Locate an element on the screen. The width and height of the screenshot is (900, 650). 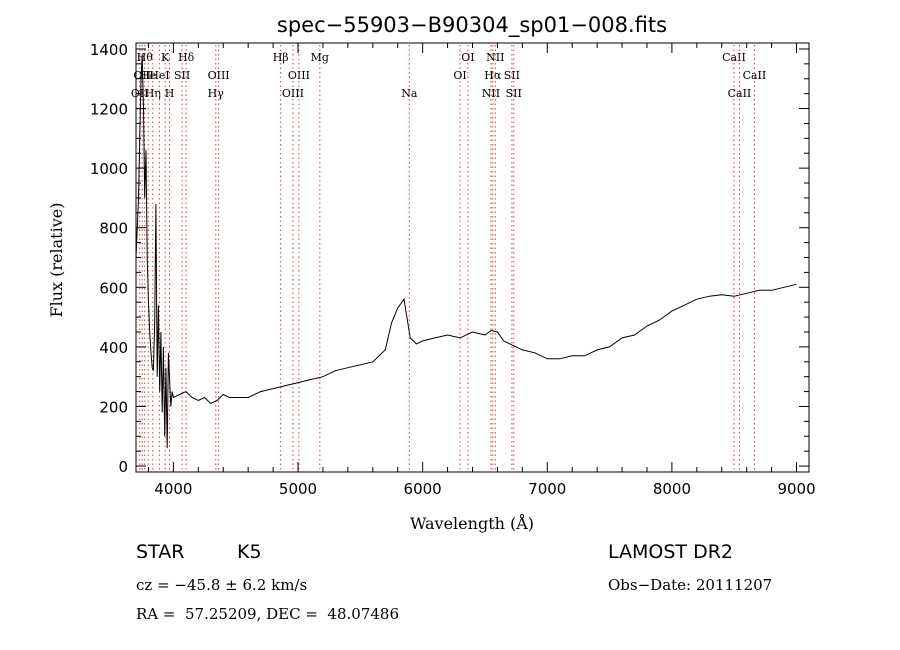
y-tick-label: 800 is located at coordinates (113, 229).